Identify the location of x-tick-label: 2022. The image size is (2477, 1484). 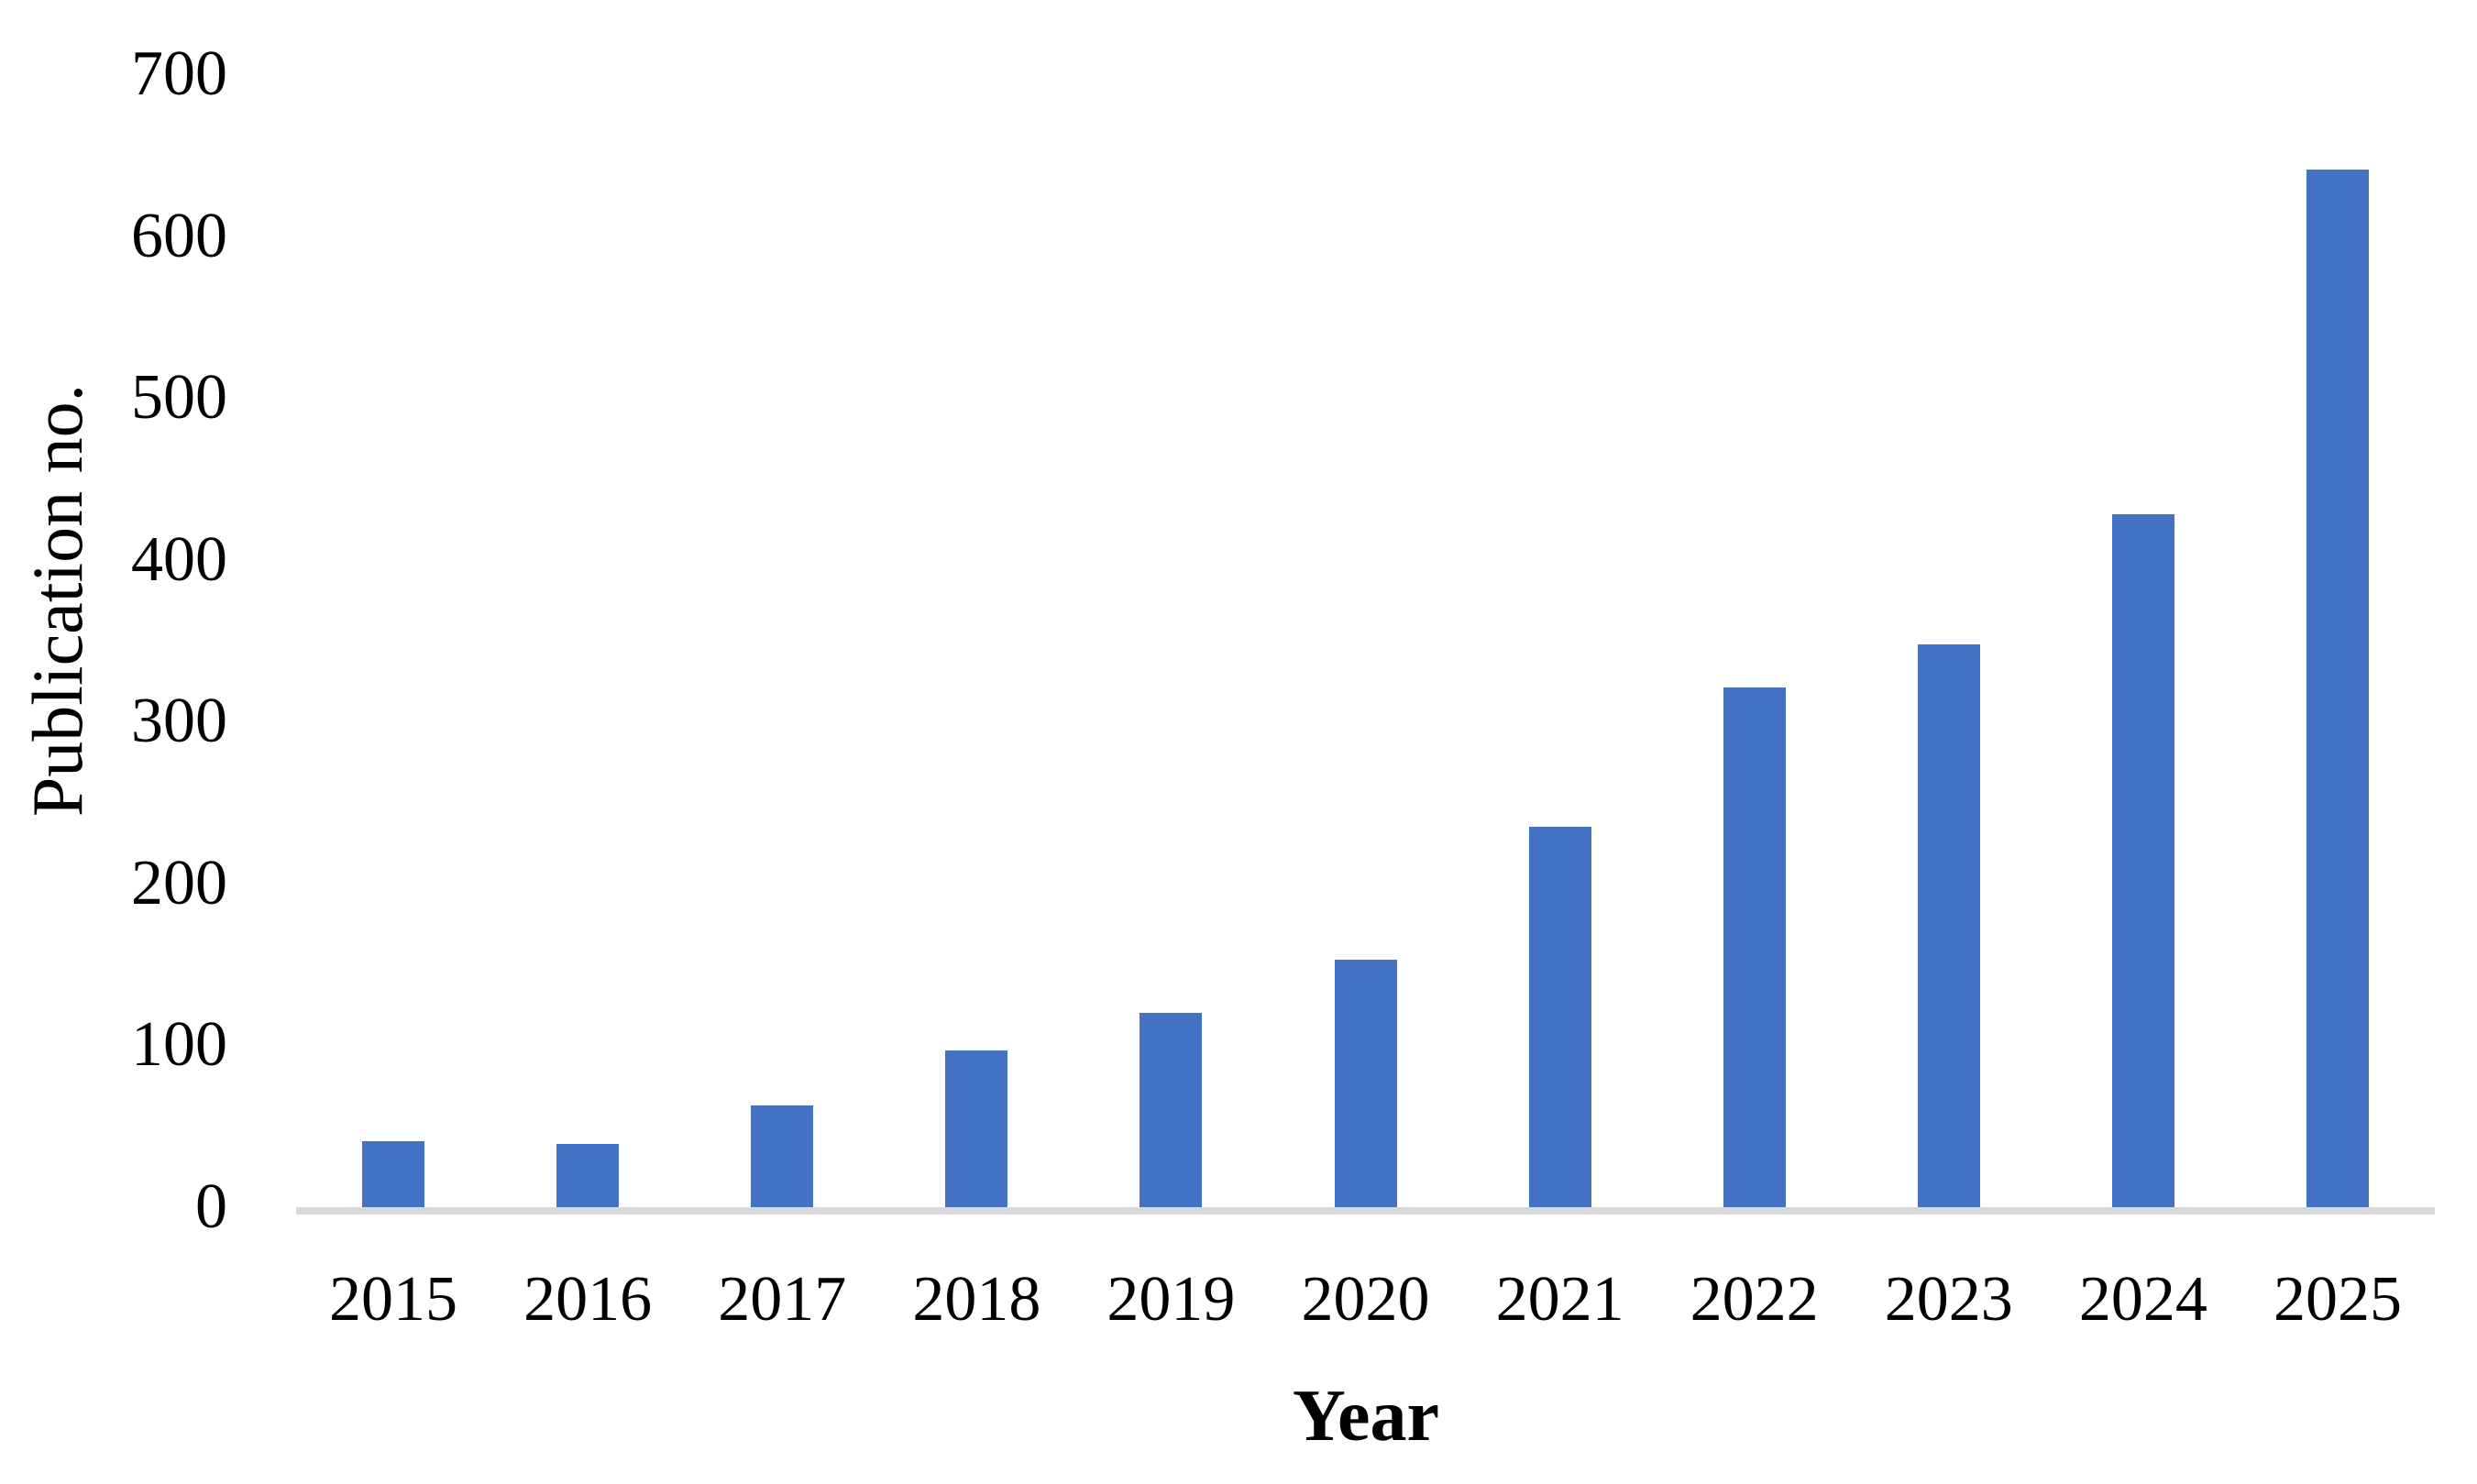
(1754, 1299).